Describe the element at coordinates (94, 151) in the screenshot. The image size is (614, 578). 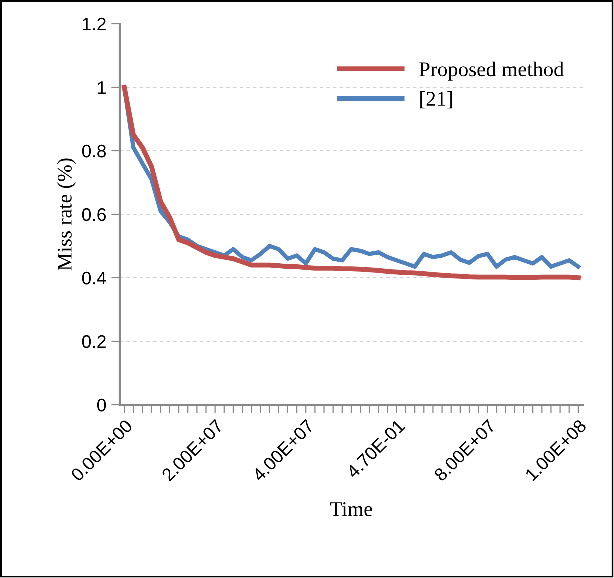
I see `y-tick-label: 0.8` at that location.